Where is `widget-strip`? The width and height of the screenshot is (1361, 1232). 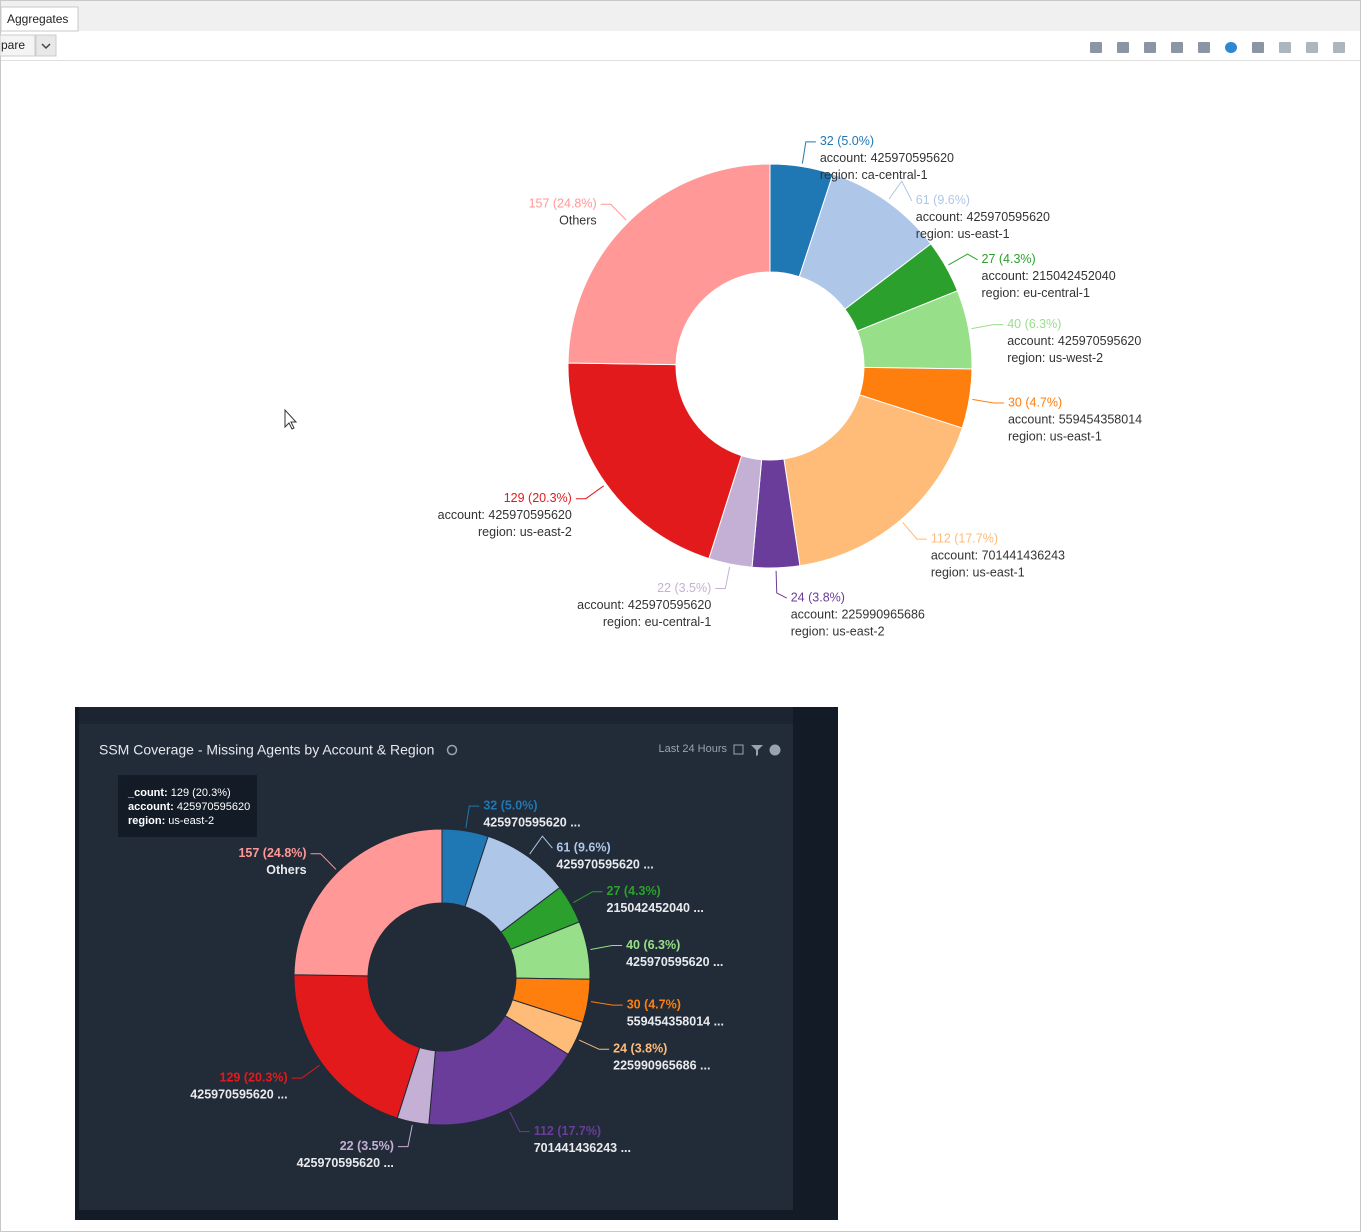 widget-strip is located at coordinates (436, 715).